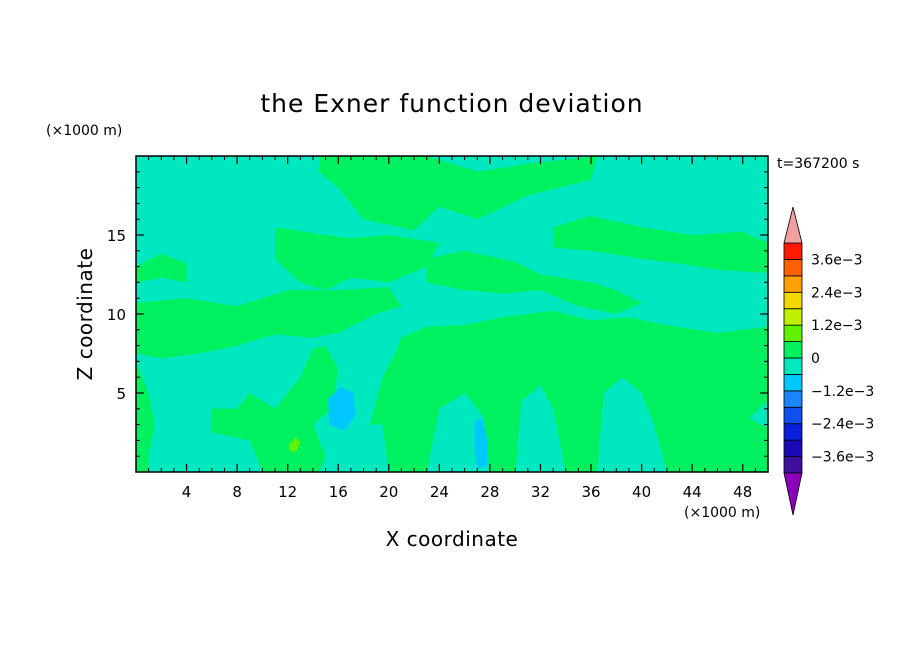 The height and width of the screenshot is (654, 904). What do you see at coordinates (287, 492) in the screenshot?
I see `x-tick-label: 12` at bounding box center [287, 492].